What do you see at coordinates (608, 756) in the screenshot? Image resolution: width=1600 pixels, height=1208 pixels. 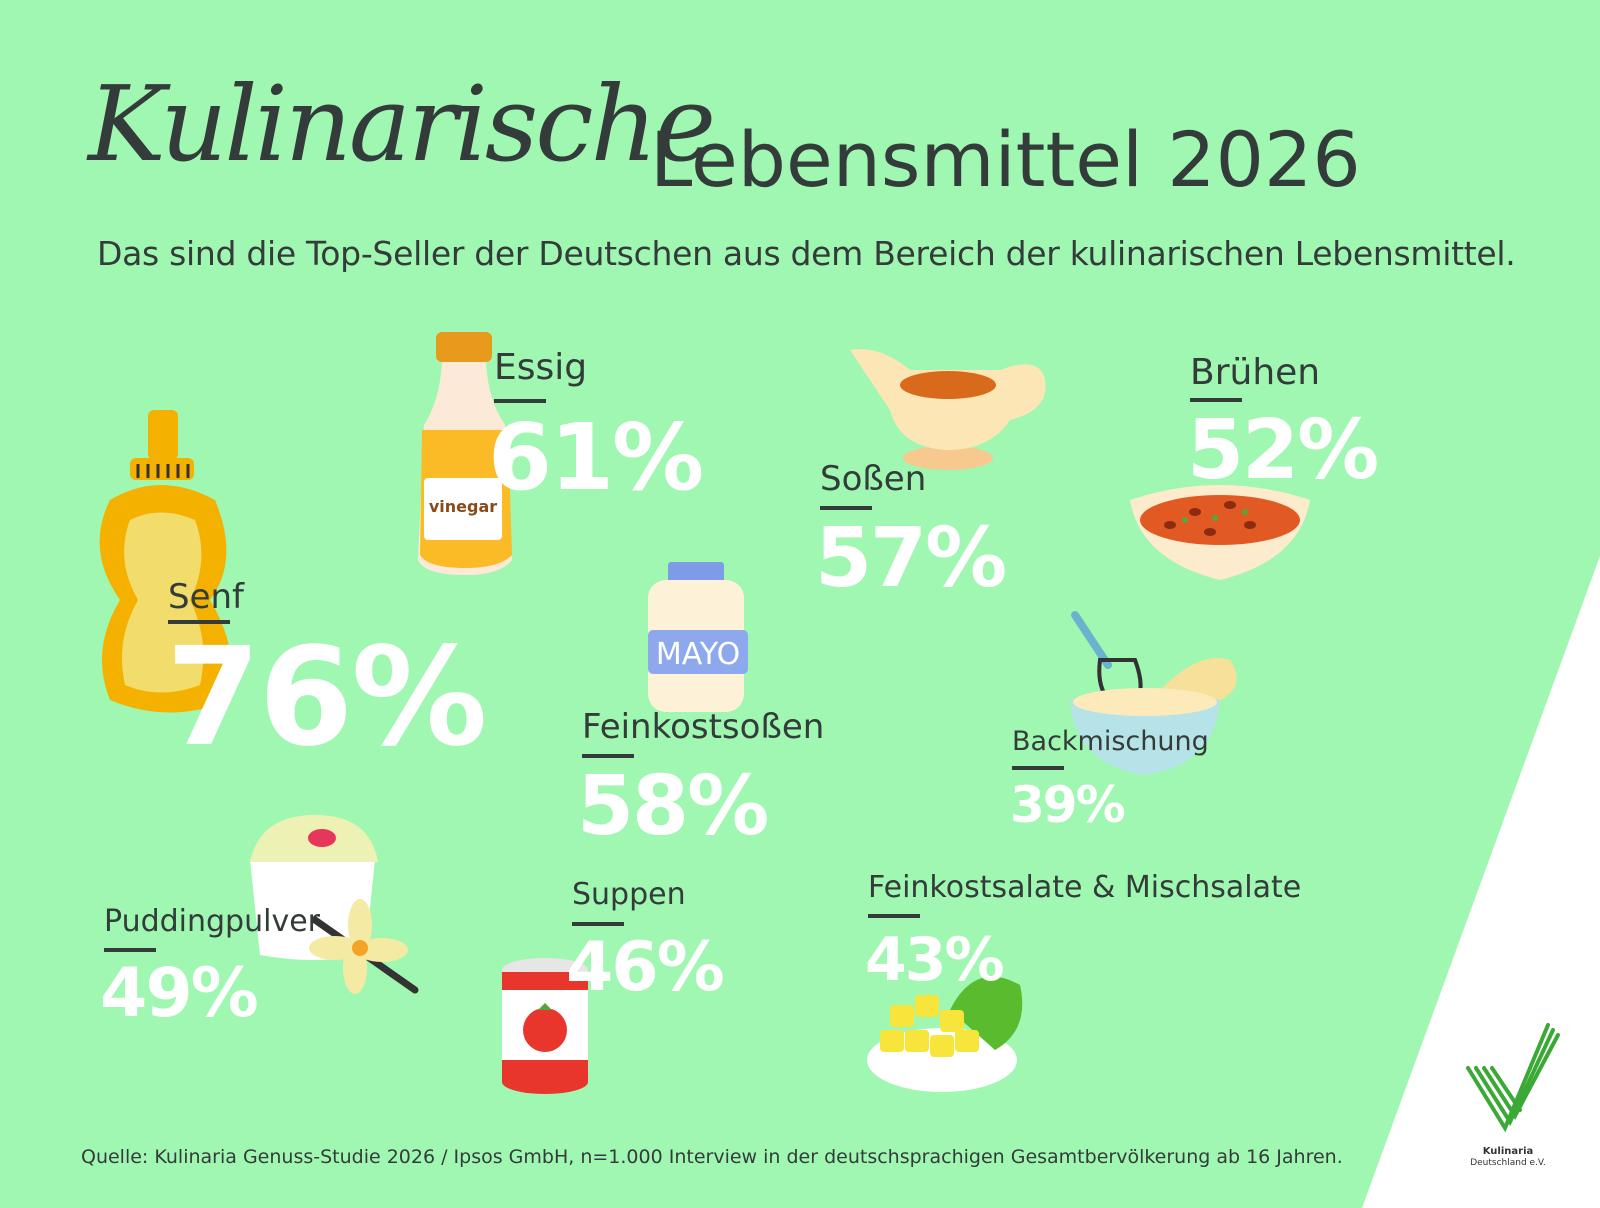 I see `underline-feinkostsossen` at bounding box center [608, 756].